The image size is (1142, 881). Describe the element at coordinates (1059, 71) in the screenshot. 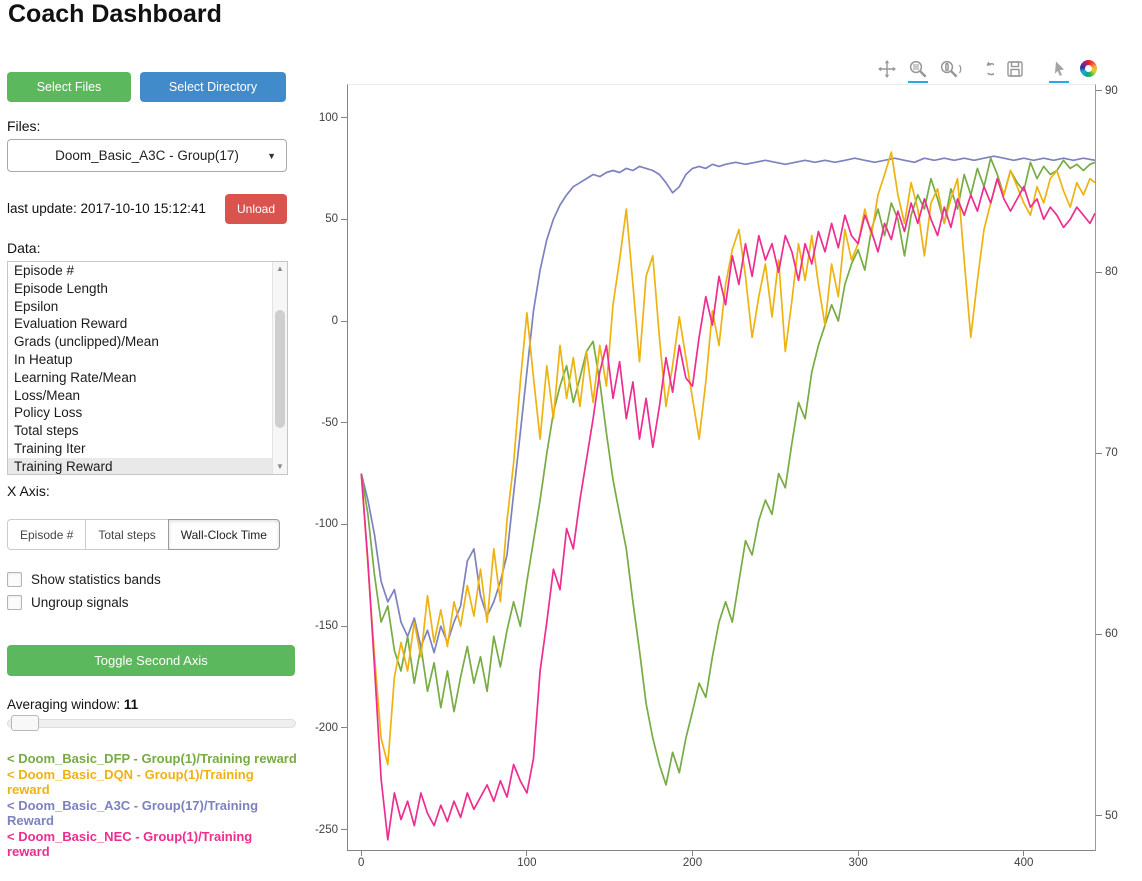

I see `hover-icon` at that location.